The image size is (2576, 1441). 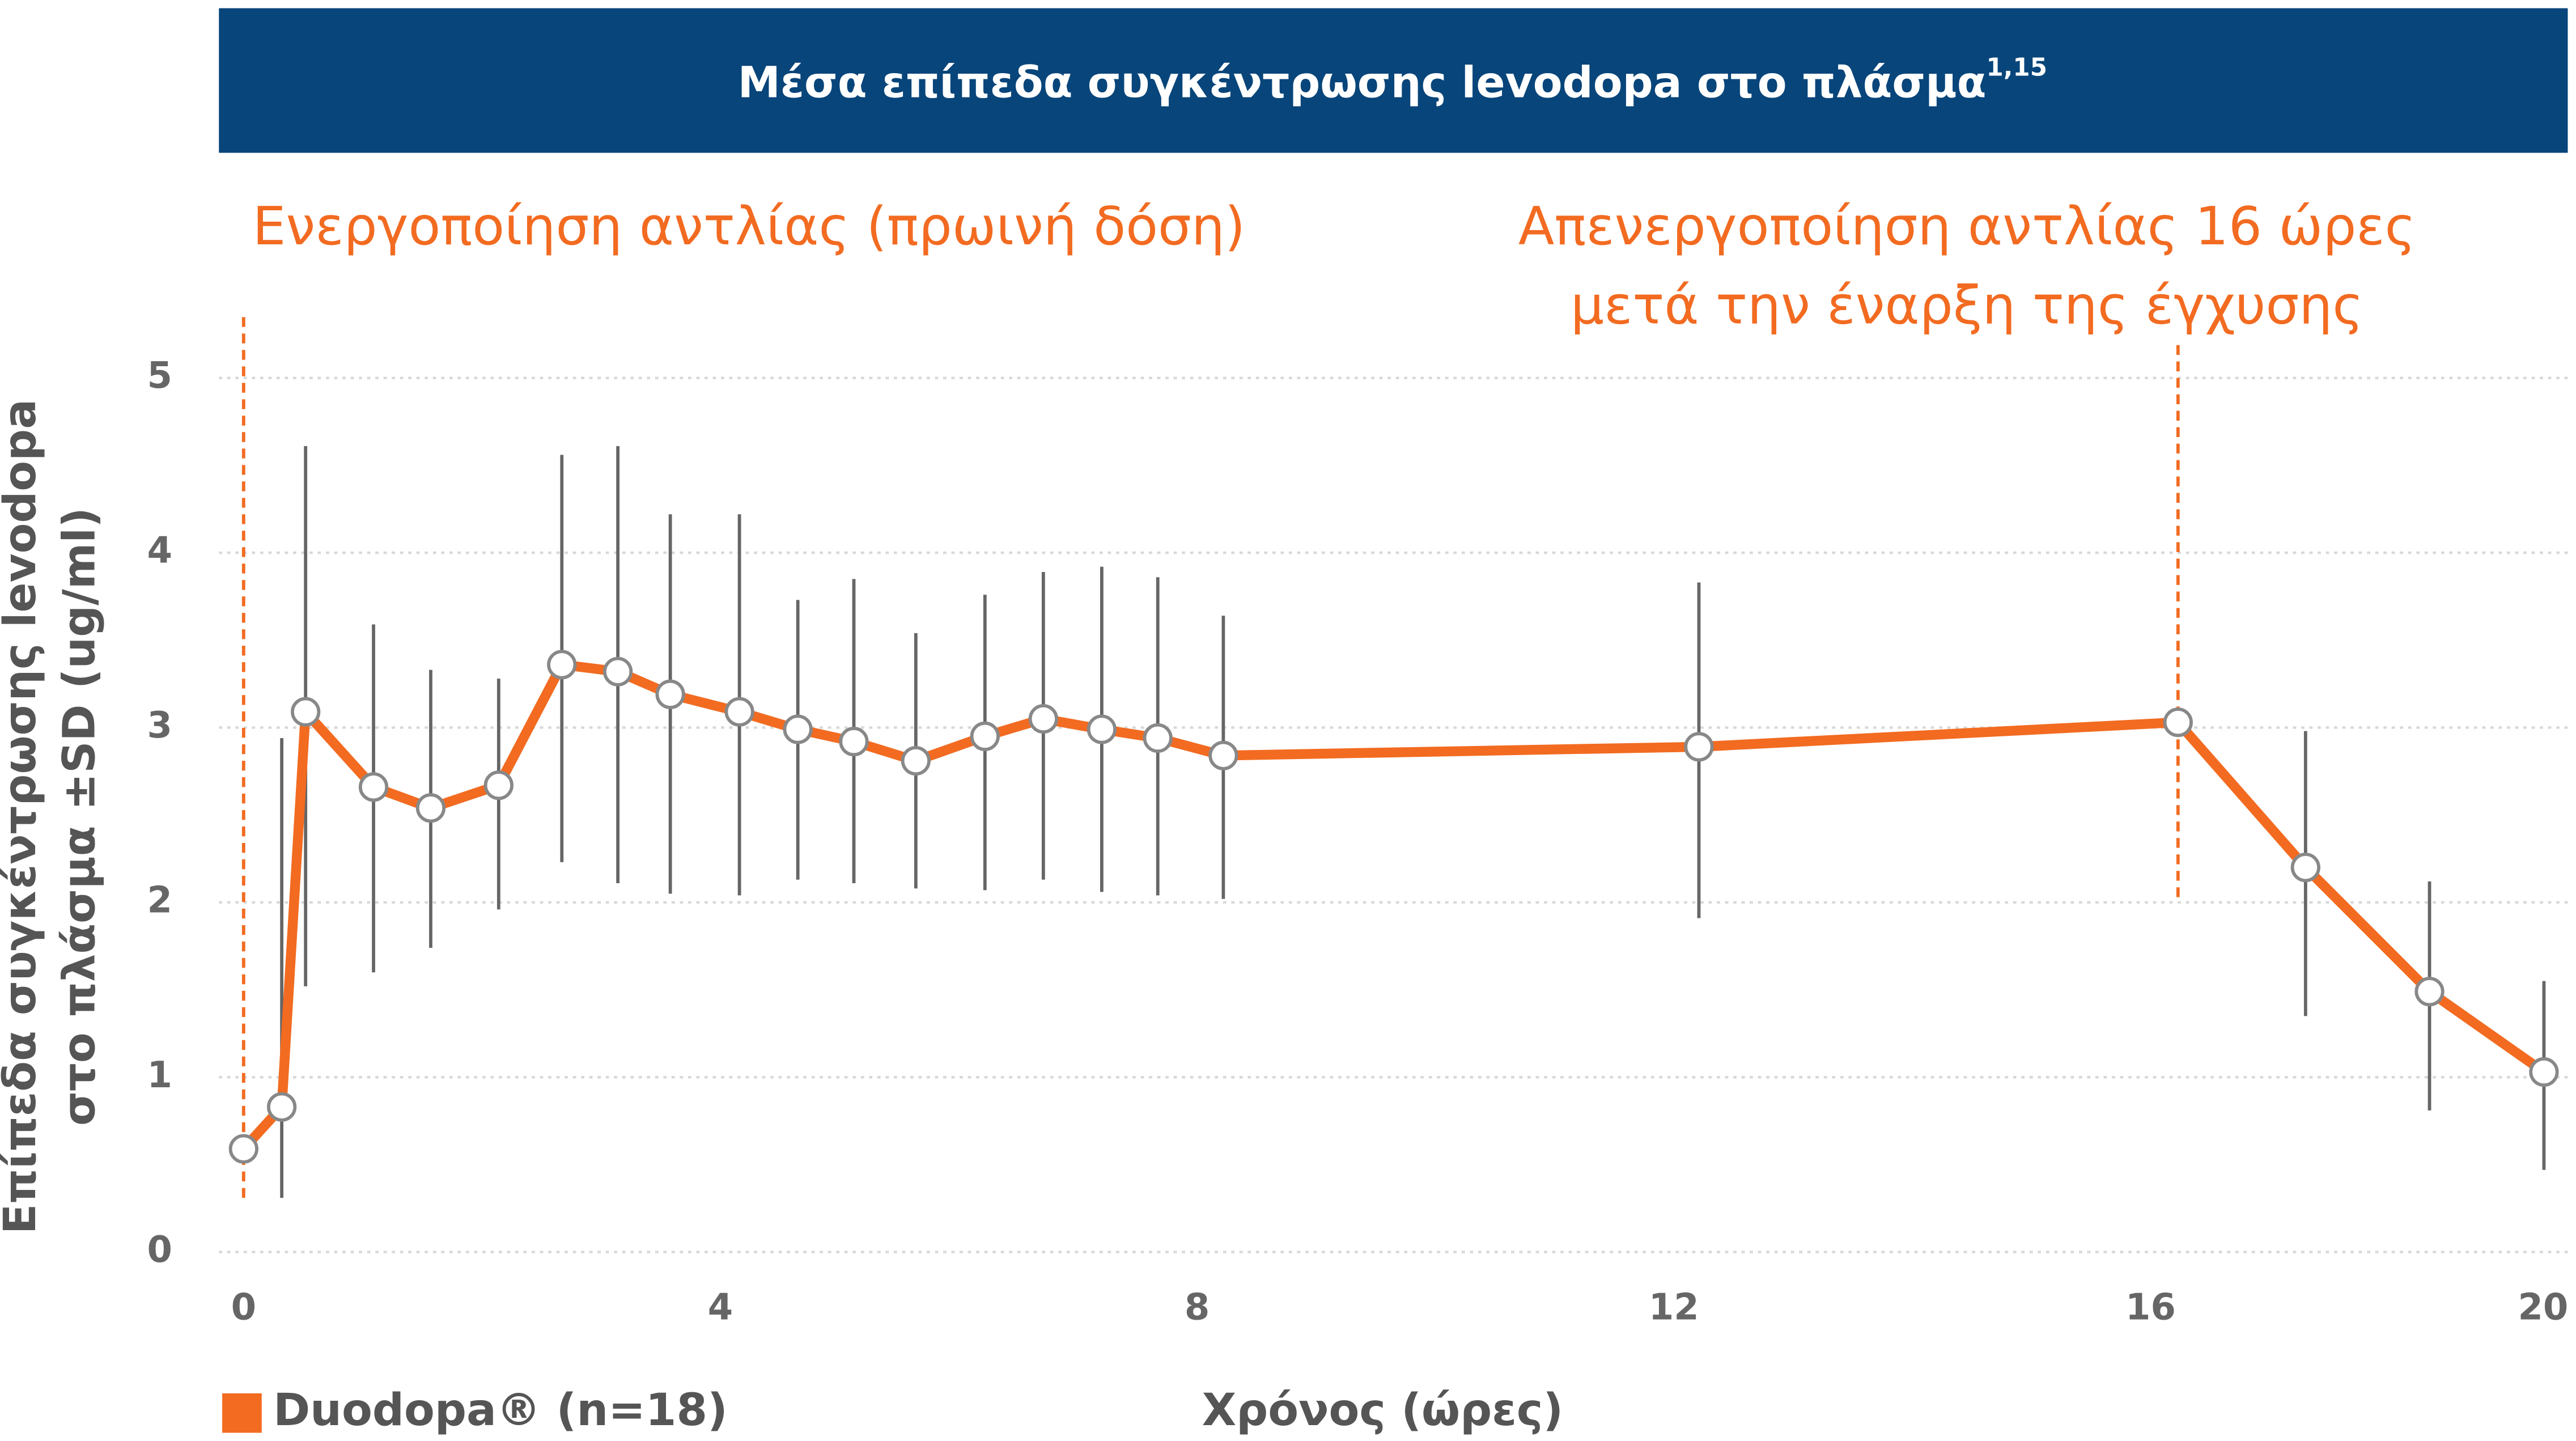 What do you see at coordinates (159, 1075) in the screenshot?
I see `y-tick-label: 1` at bounding box center [159, 1075].